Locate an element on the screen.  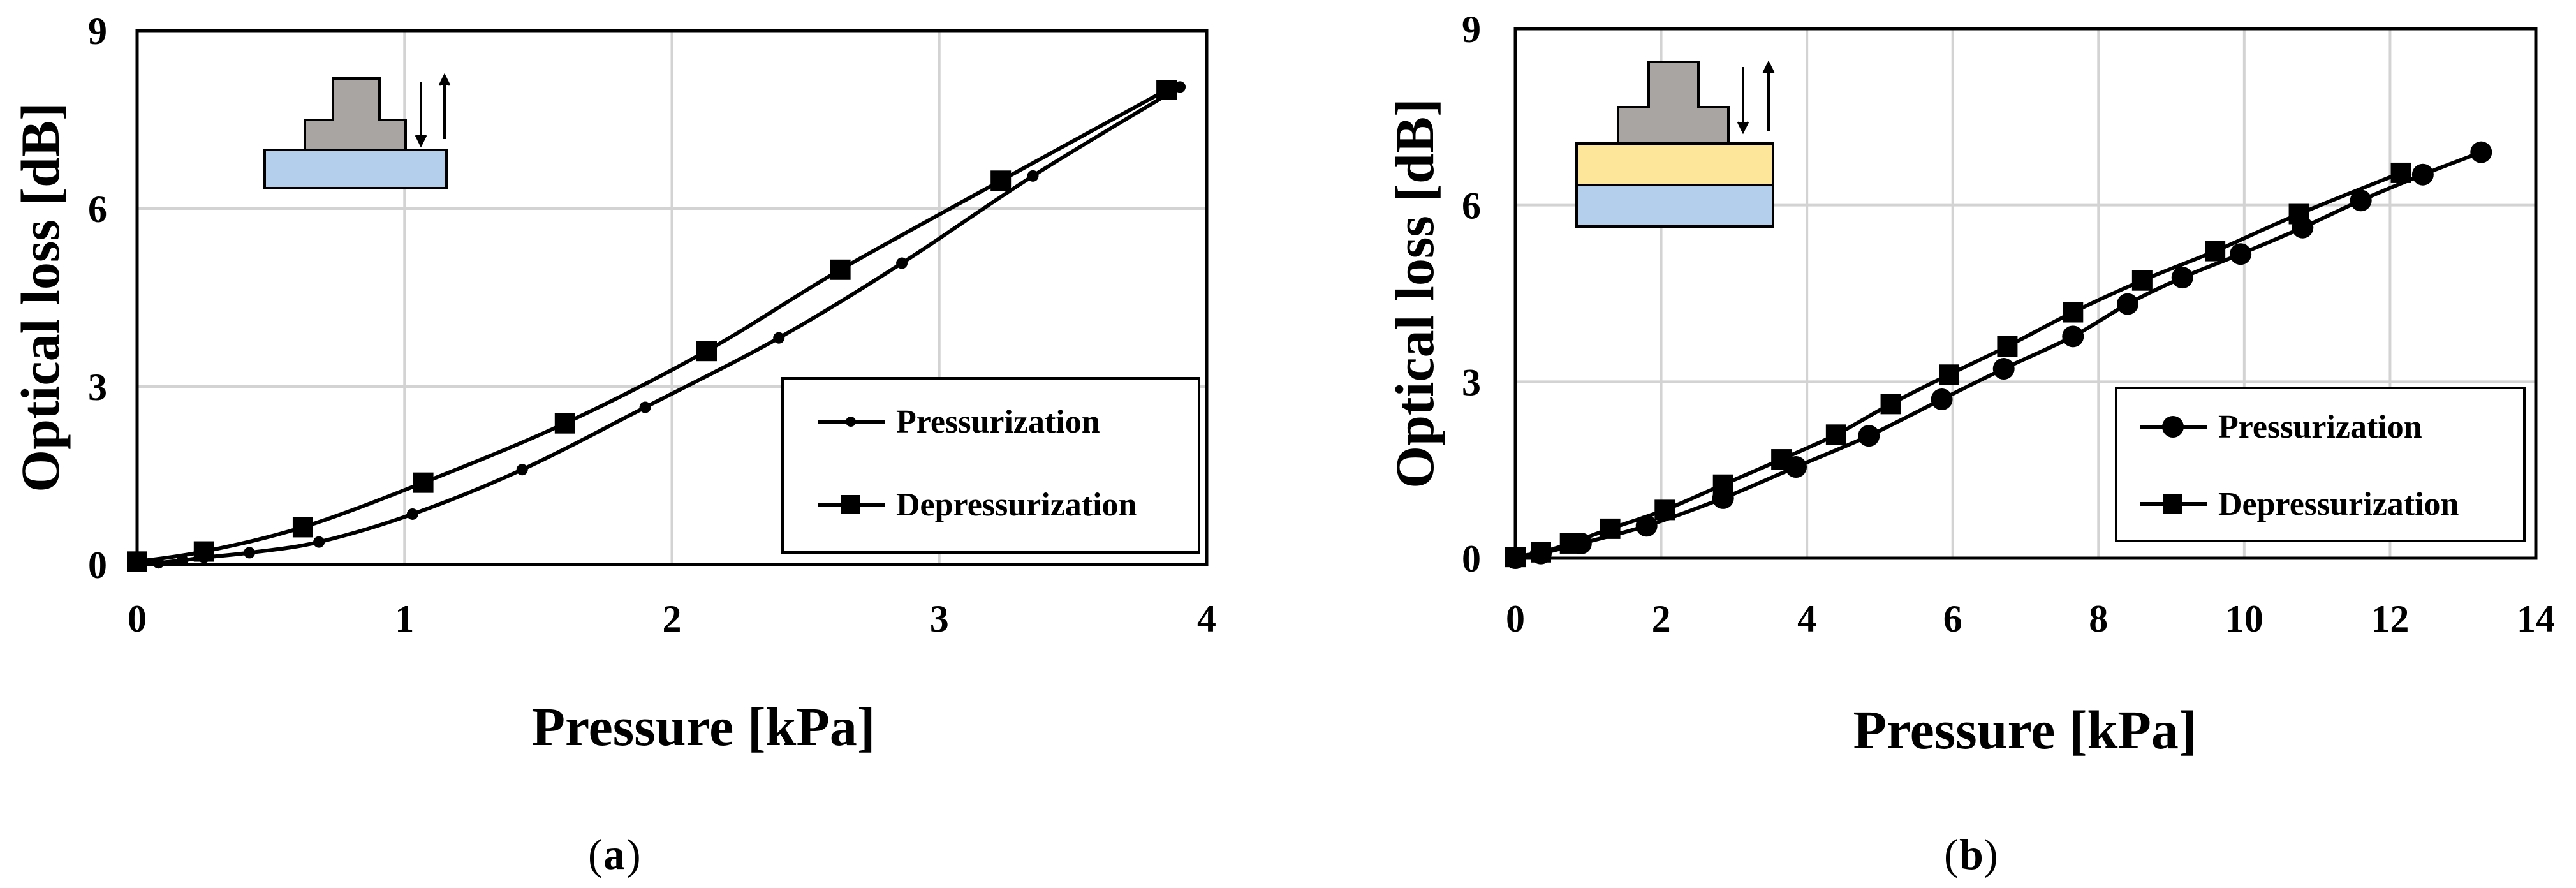
legend-marker-pressurization-b is located at coordinates (2173, 427).